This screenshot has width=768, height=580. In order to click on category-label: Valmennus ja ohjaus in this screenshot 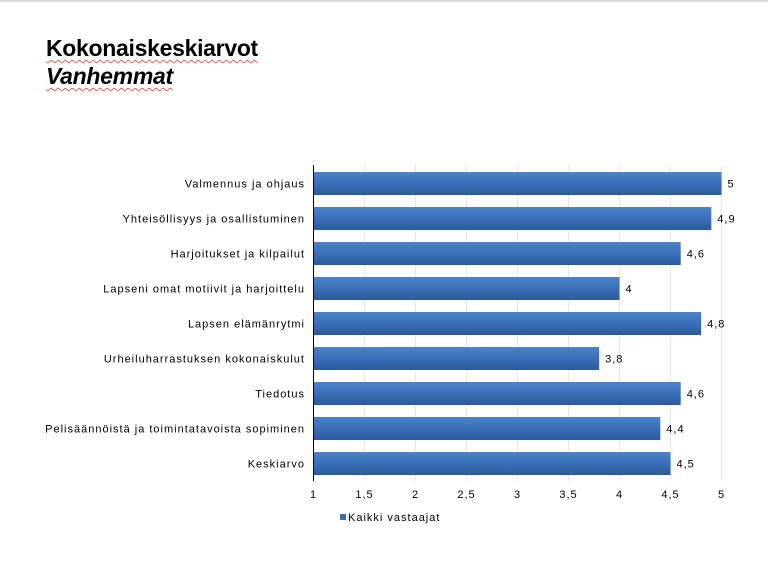, I will do `click(245, 185)`.